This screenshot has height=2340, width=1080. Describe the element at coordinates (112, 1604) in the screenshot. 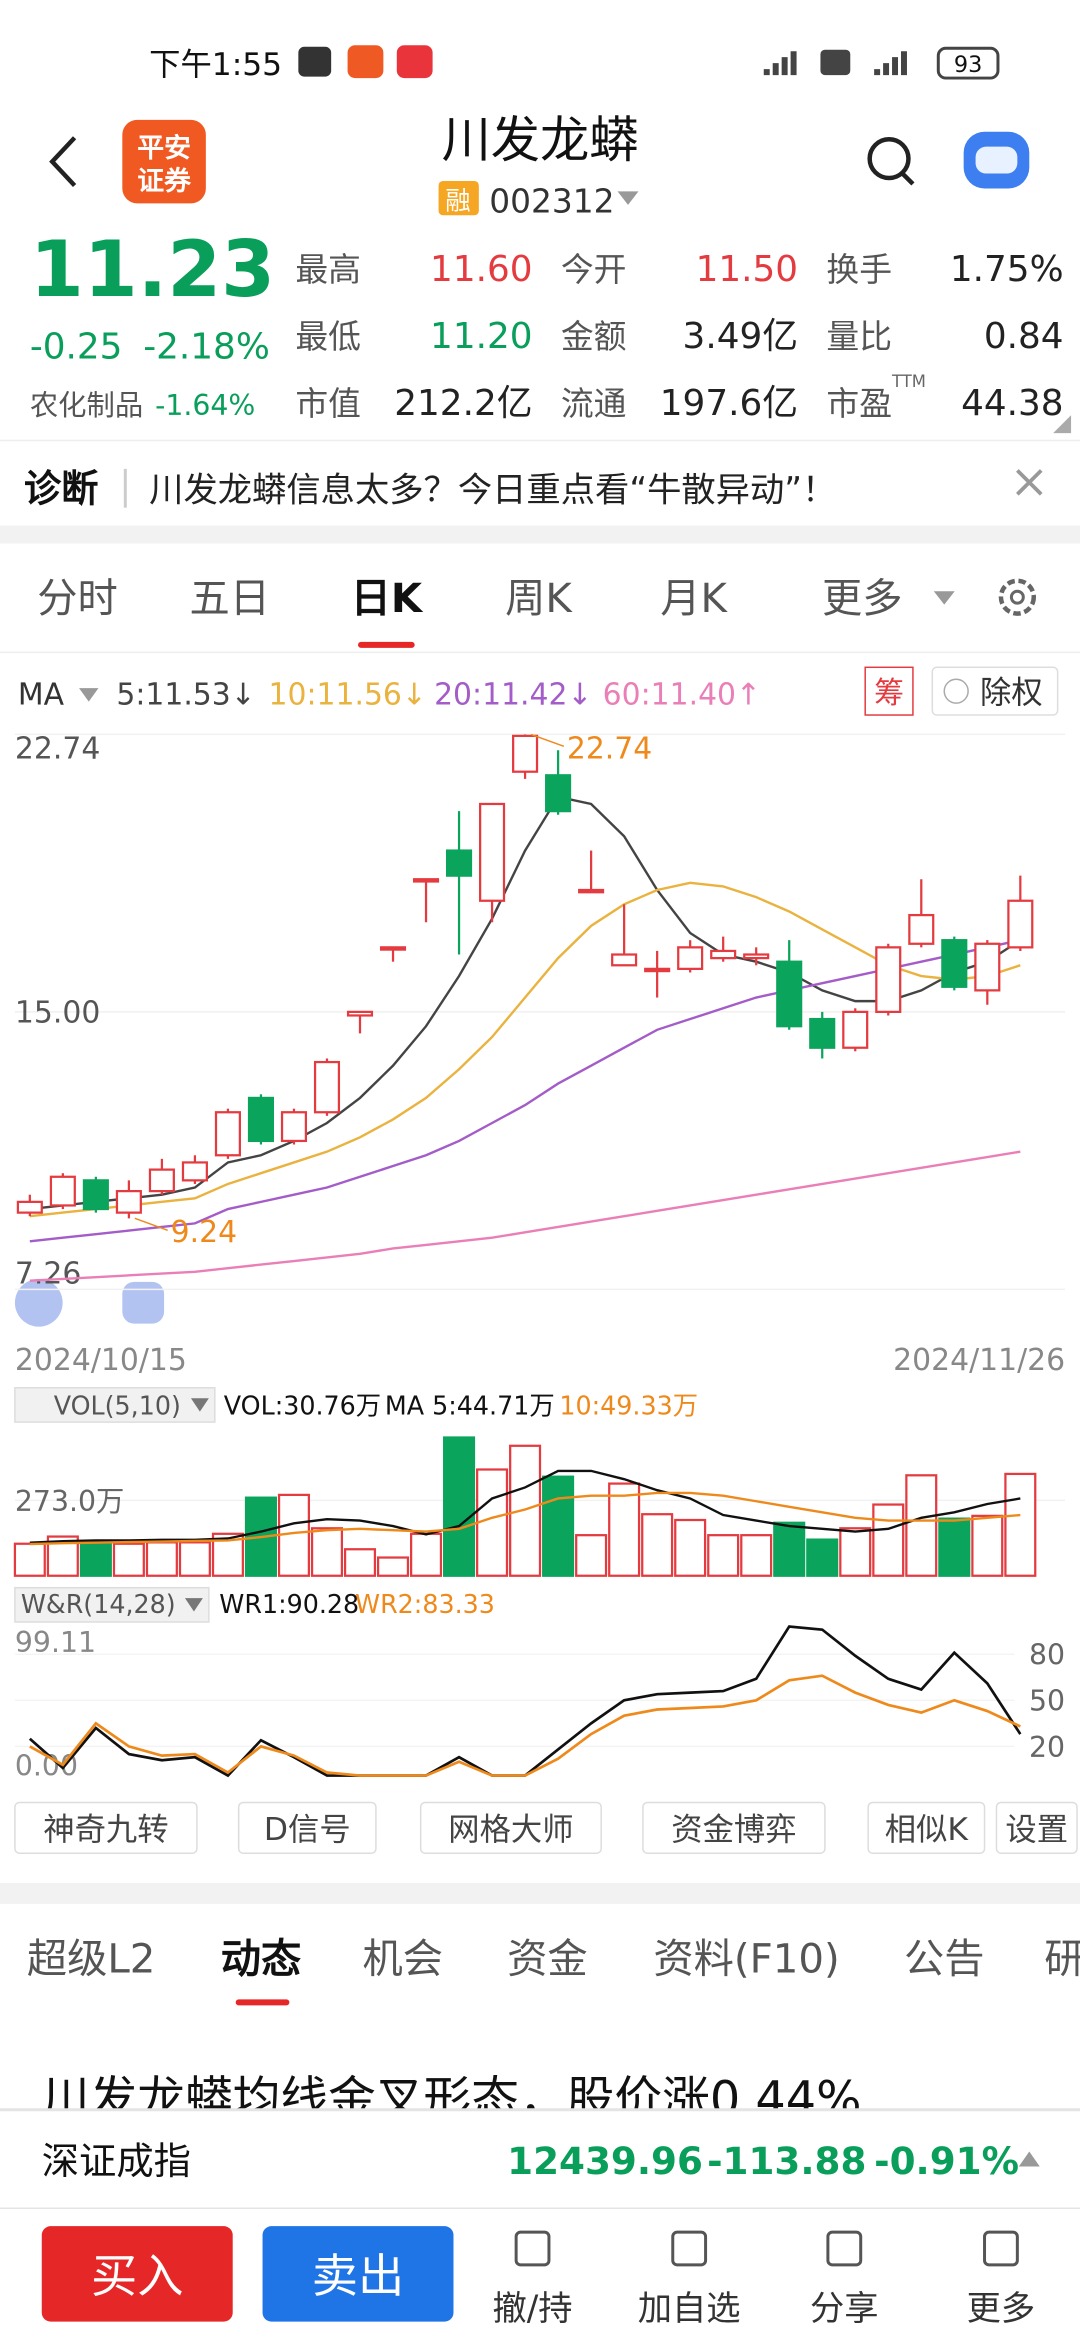

I see `wr-selector` at that location.